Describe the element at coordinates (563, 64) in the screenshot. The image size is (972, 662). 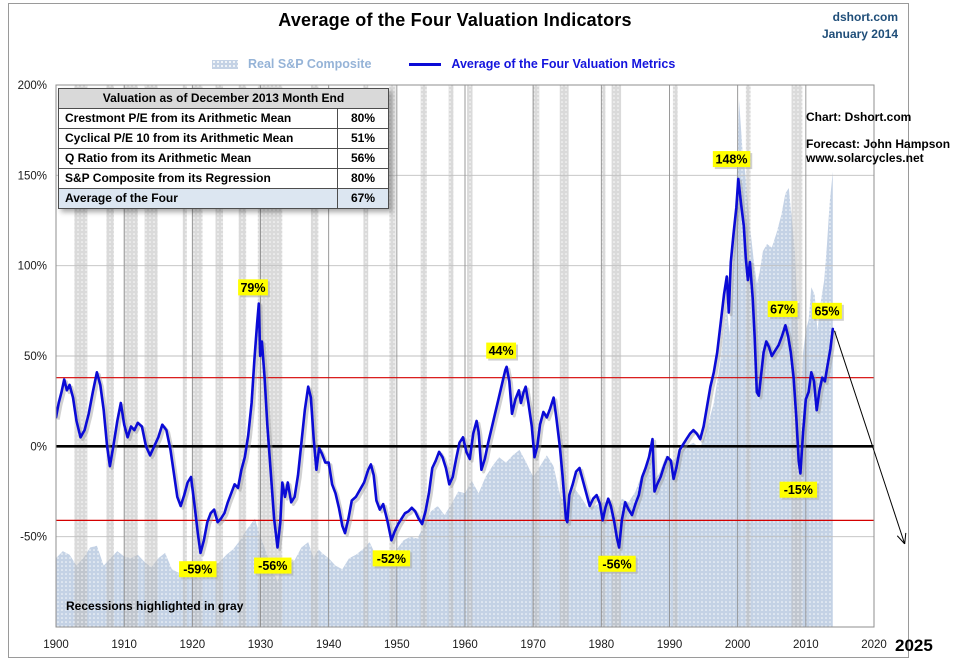
I see `legend-line-label: Average of the Four Valuation Metrics` at that location.